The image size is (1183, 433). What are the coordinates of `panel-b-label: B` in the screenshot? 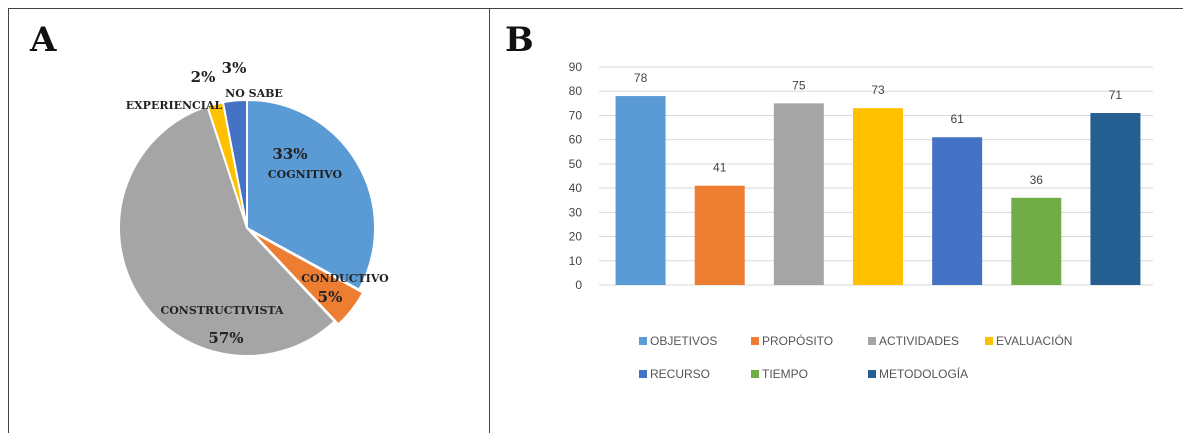 It's located at (519, 40).